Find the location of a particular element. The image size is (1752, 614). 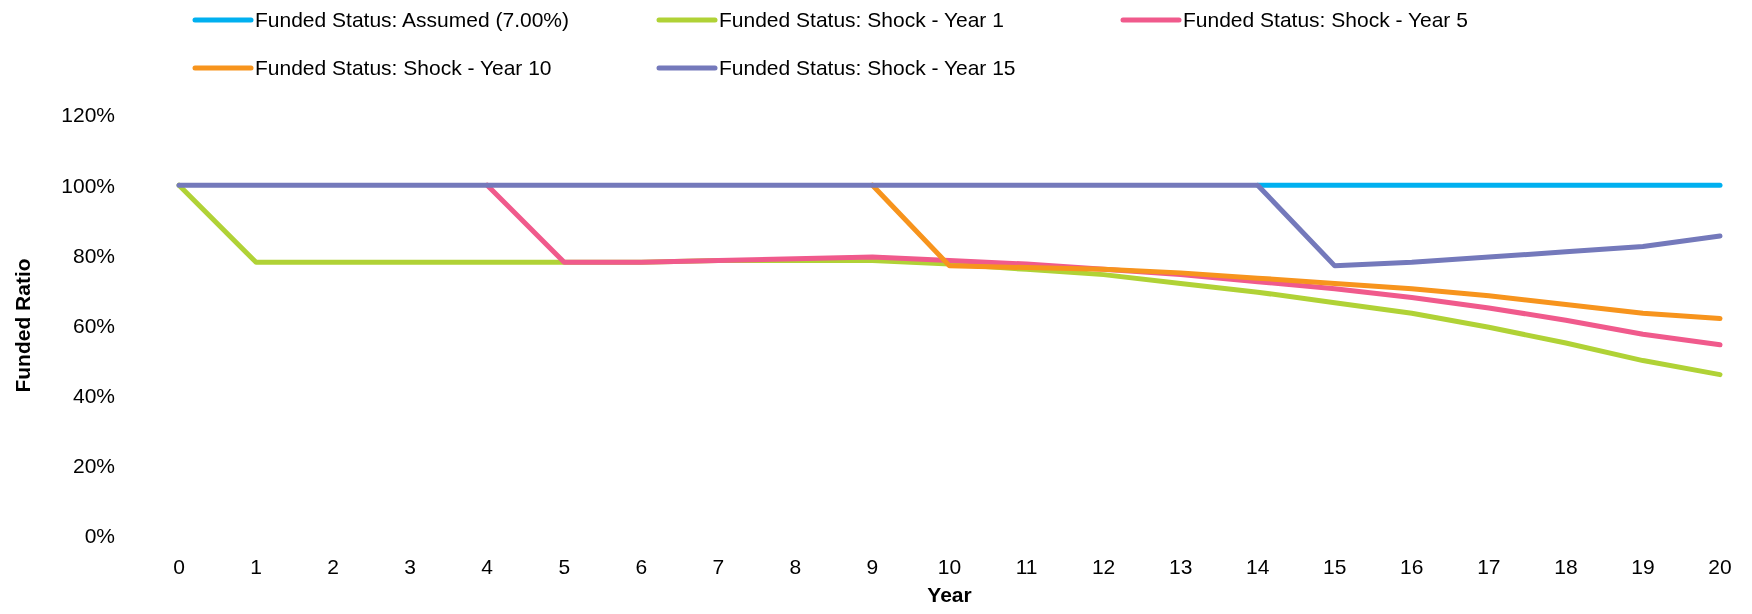

x-tick-label: 9 is located at coordinates (872, 567).